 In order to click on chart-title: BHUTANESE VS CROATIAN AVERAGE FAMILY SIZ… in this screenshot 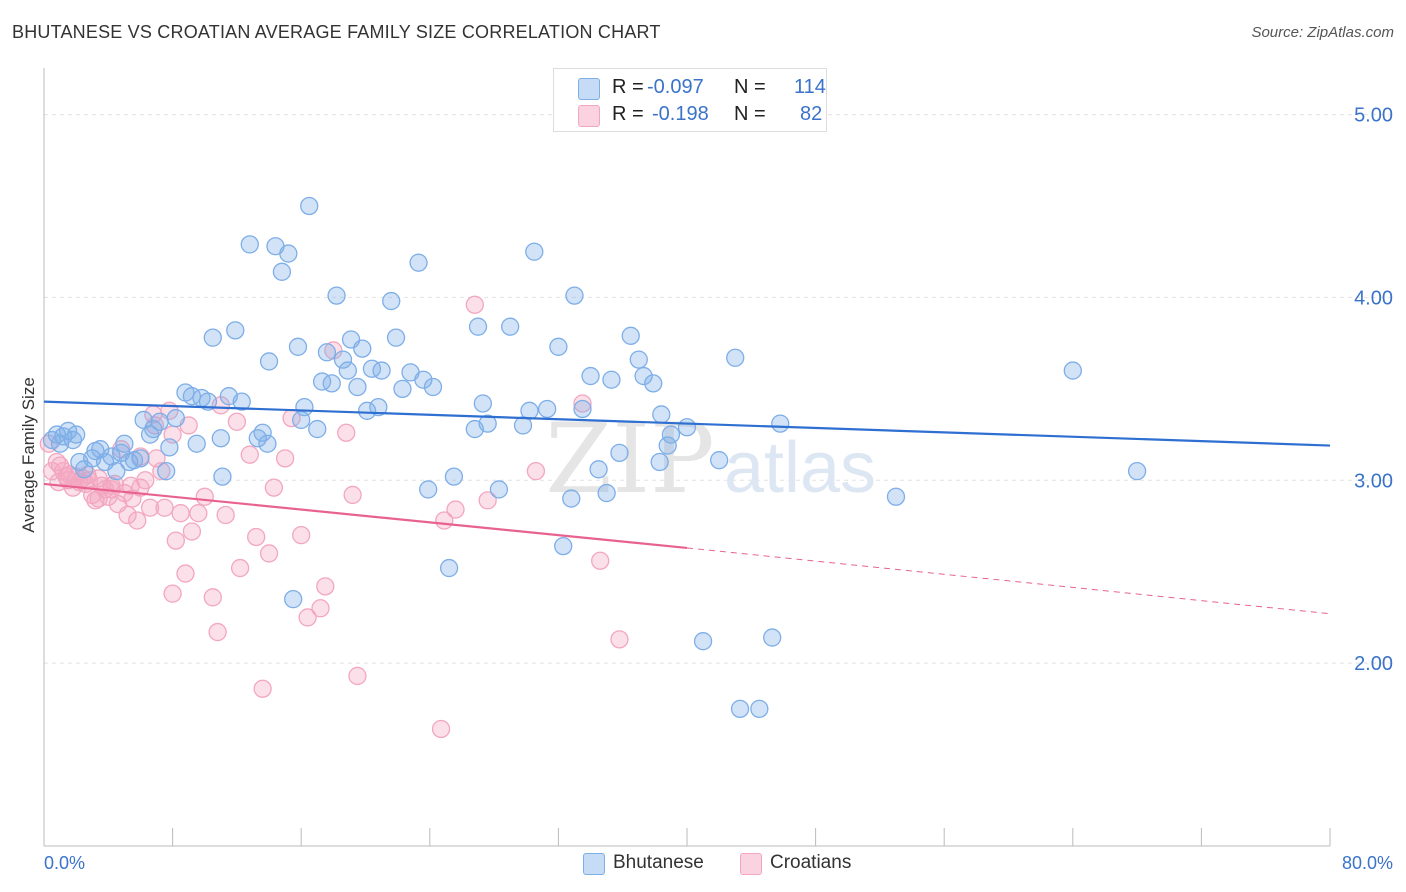, I will do `click(336, 32)`.